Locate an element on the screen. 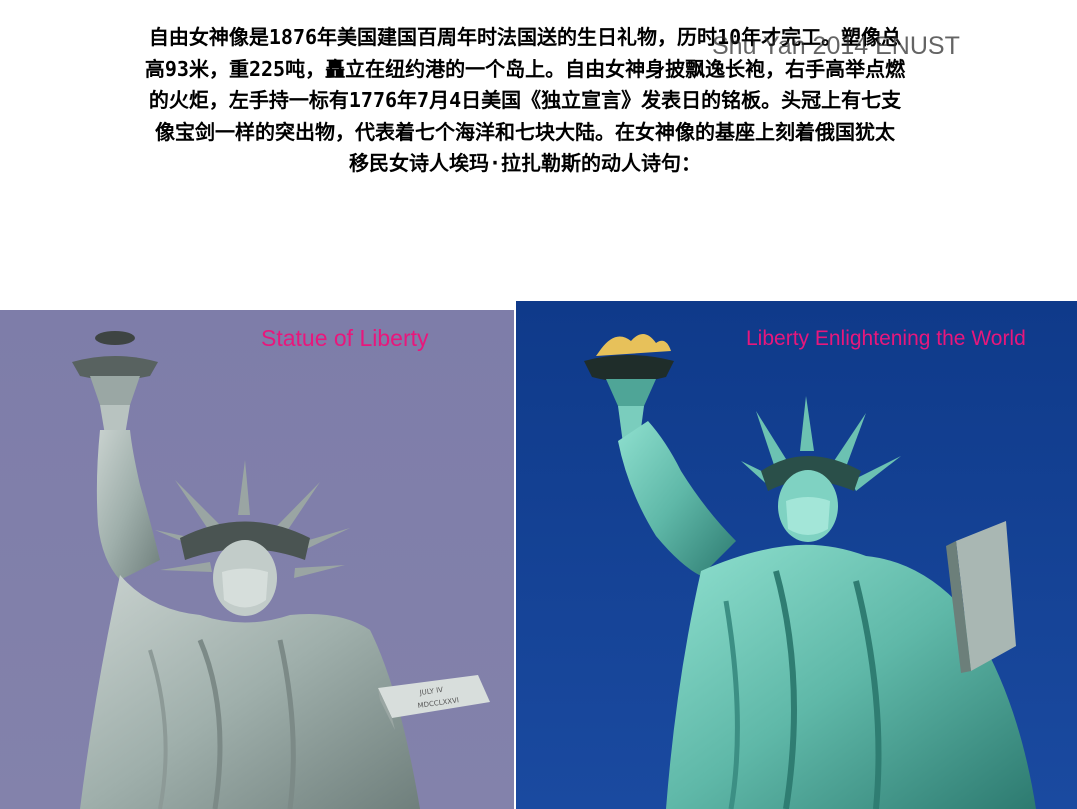  paragraph-line: 移民女诗人埃玛·拉扎勒斯的动人诗句： is located at coordinates (525, 163).